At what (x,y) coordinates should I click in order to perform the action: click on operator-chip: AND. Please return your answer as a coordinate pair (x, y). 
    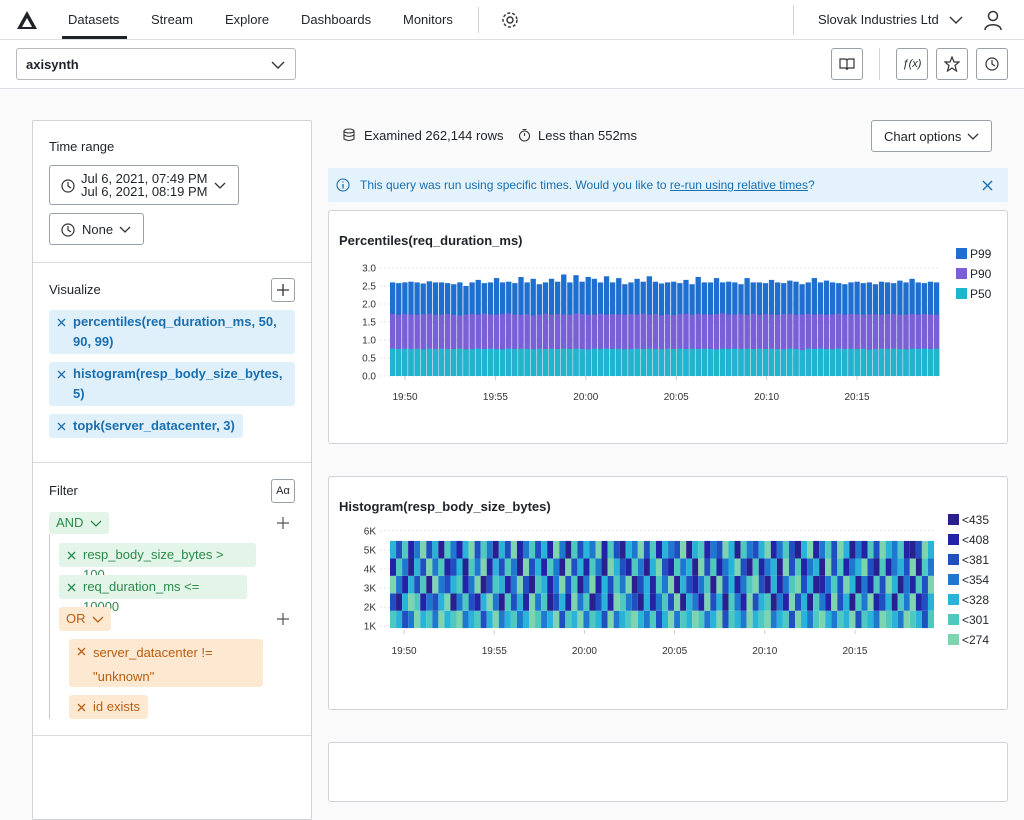
    Looking at the image, I should click on (79, 523).